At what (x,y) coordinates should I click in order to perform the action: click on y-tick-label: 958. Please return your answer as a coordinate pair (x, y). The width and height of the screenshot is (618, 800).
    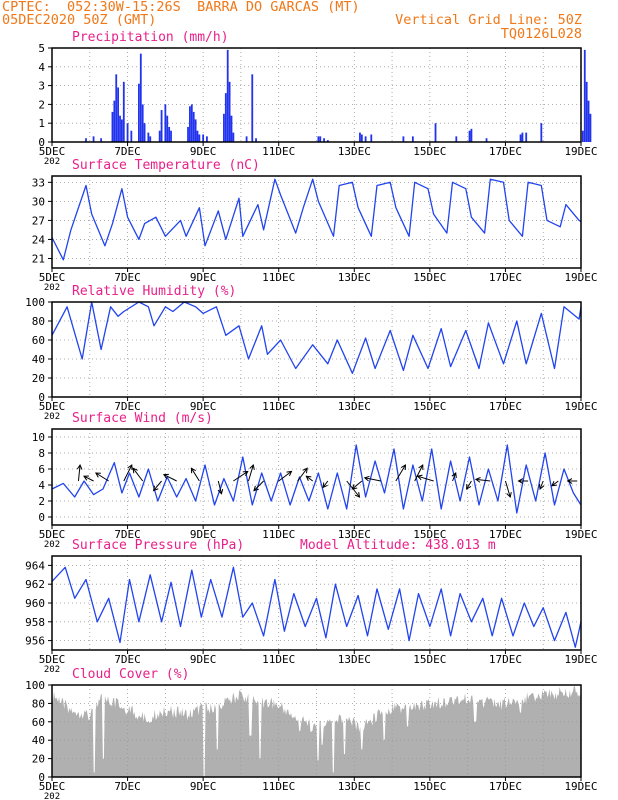
    Looking at the image, I should click on (35, 622).